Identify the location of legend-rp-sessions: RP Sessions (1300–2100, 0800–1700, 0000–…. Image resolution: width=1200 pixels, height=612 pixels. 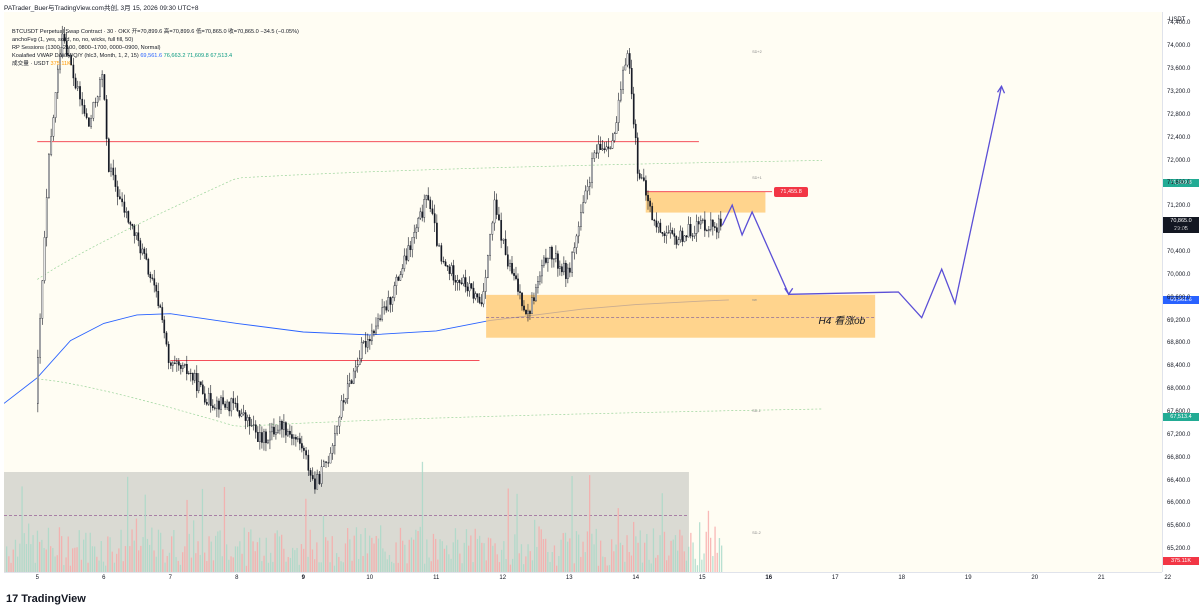
(86, 48).